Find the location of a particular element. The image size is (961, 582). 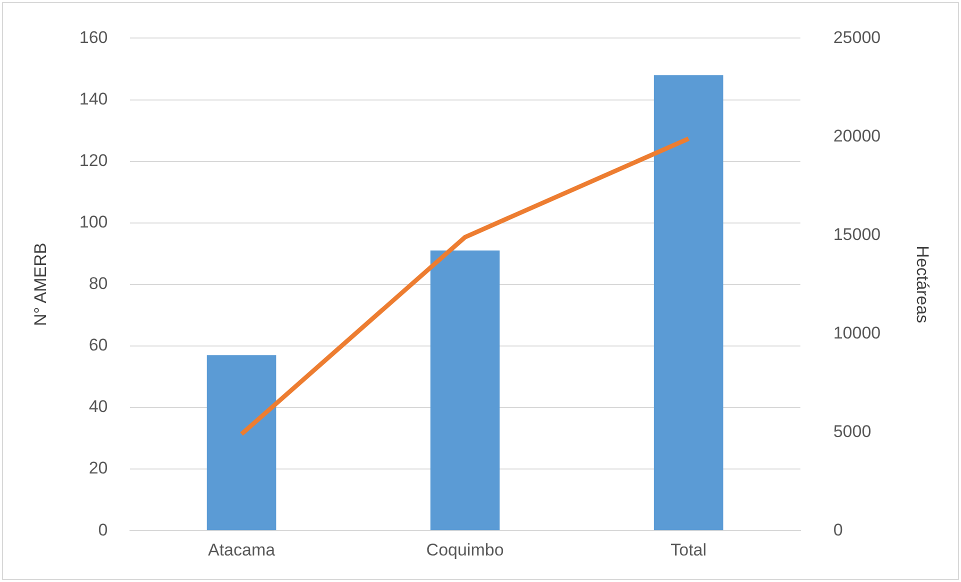

y2-tick-label: 20000 is located at coordinates (857, 136).